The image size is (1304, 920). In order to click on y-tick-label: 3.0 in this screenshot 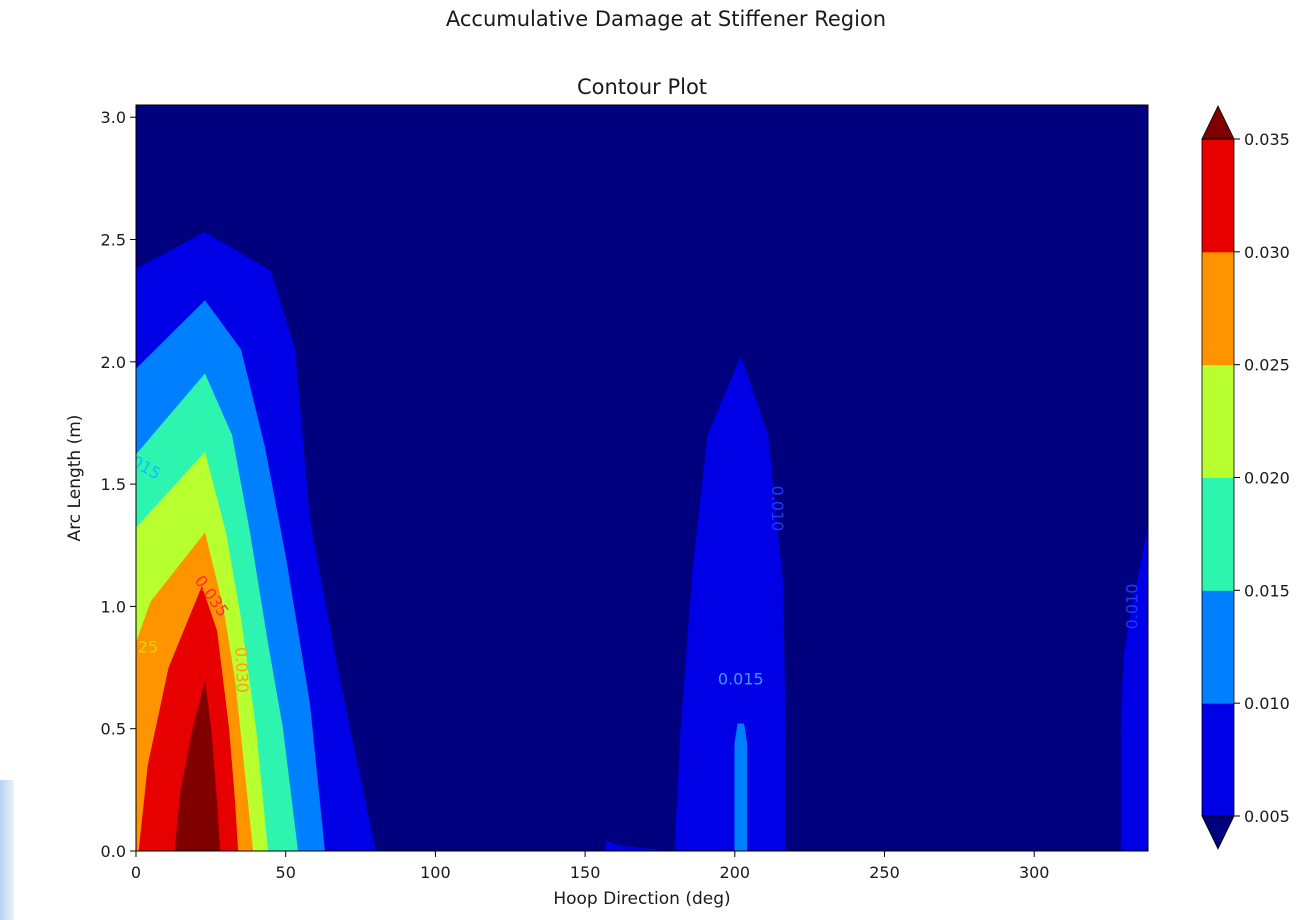, I will do `click(113, 117)`.